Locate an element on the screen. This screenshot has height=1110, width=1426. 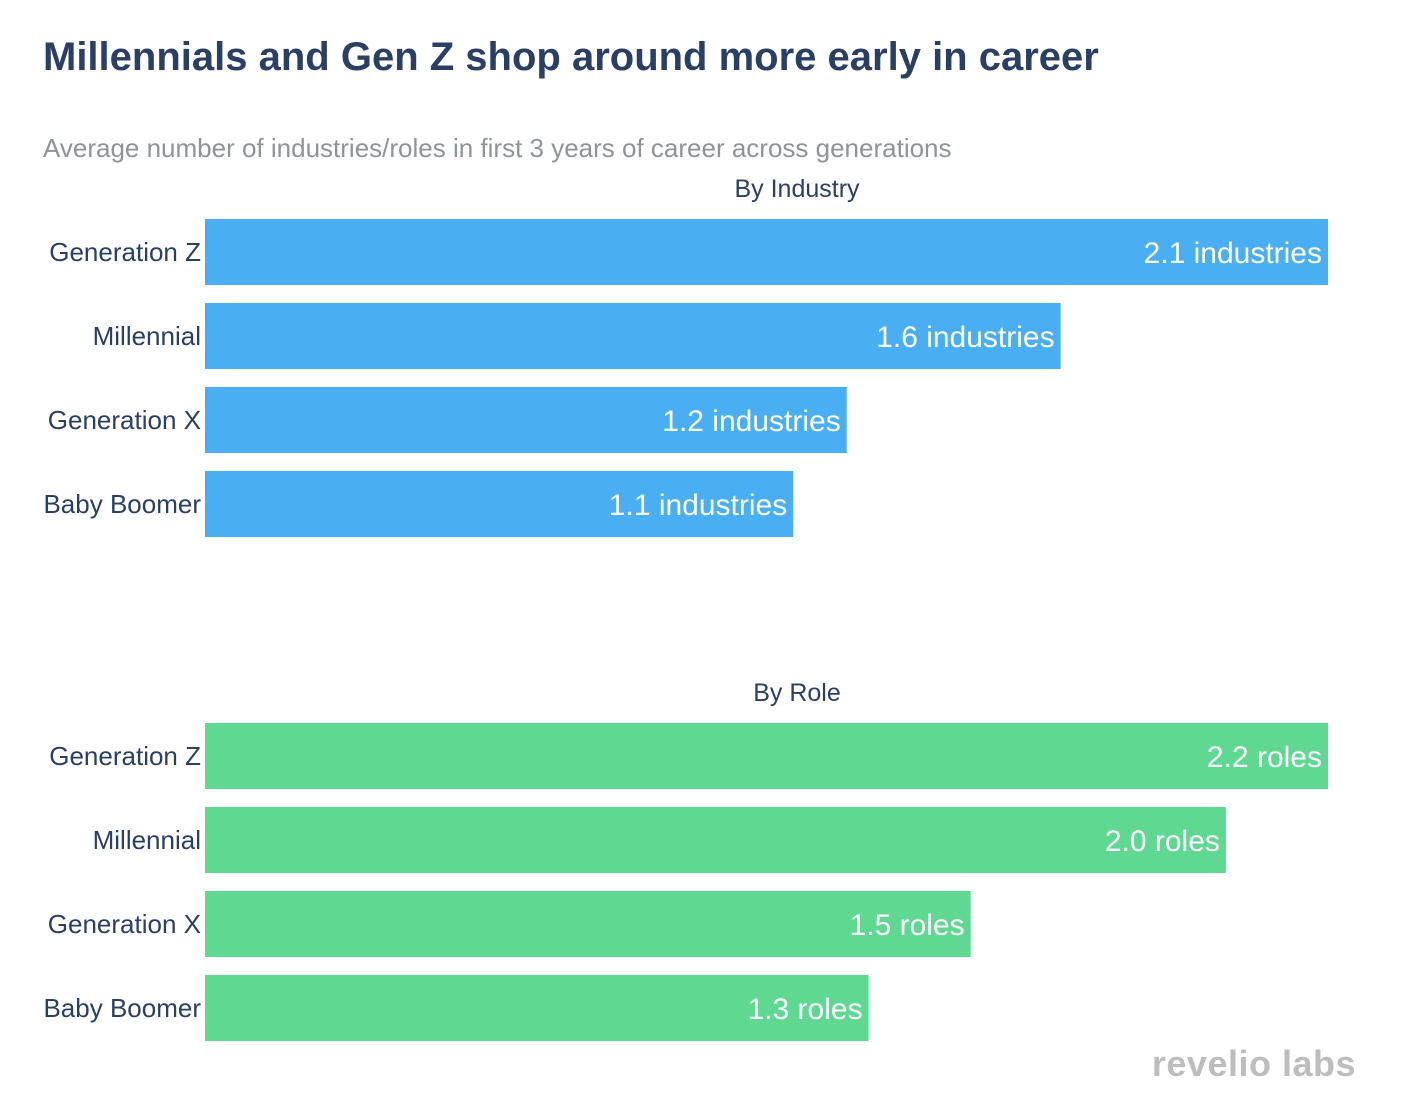
bar-value-label: 1.2 industries is located at coordinates (751, 421).